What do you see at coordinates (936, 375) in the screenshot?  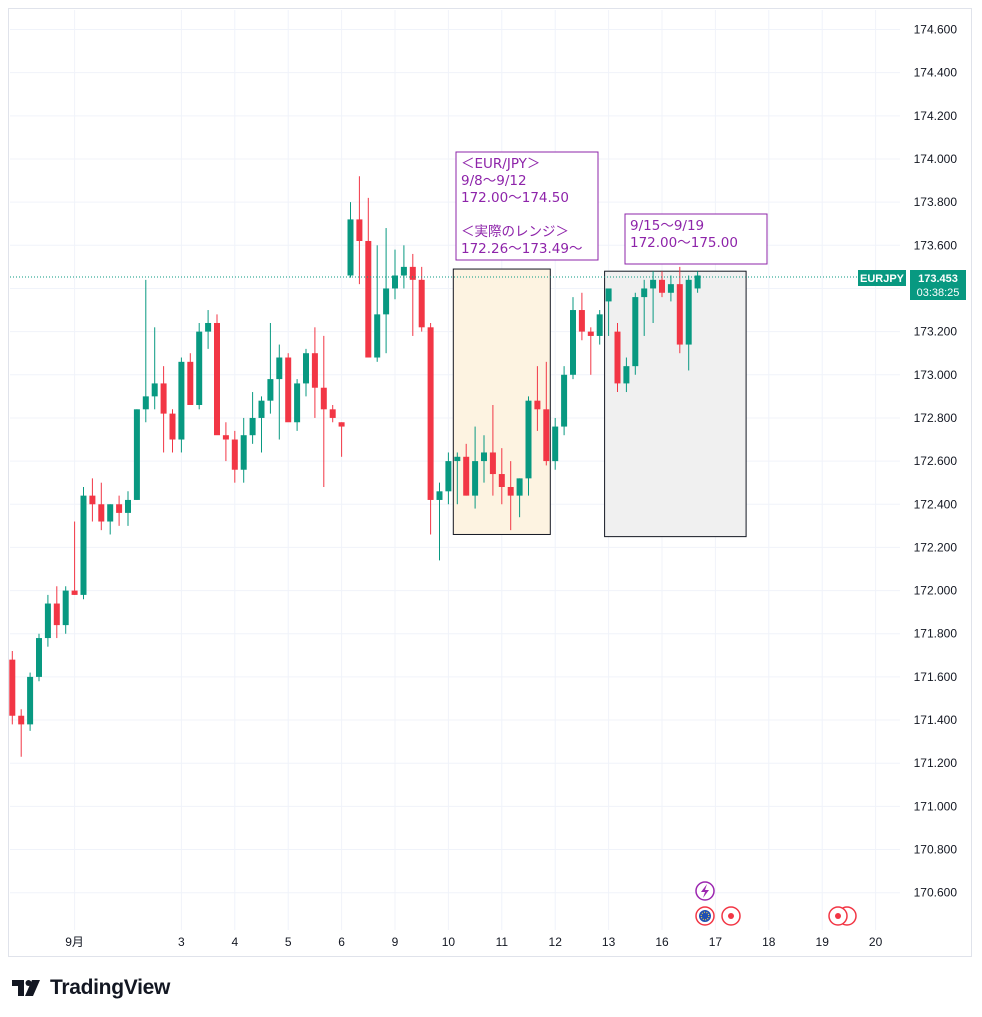 I see `y-tick-label: 173.000` at bounding box center [936, 375].